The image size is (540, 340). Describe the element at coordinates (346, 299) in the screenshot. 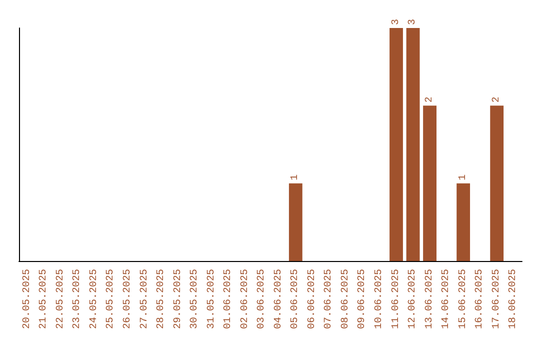

I see `x-tick-label: 08.06.2025` at that location.